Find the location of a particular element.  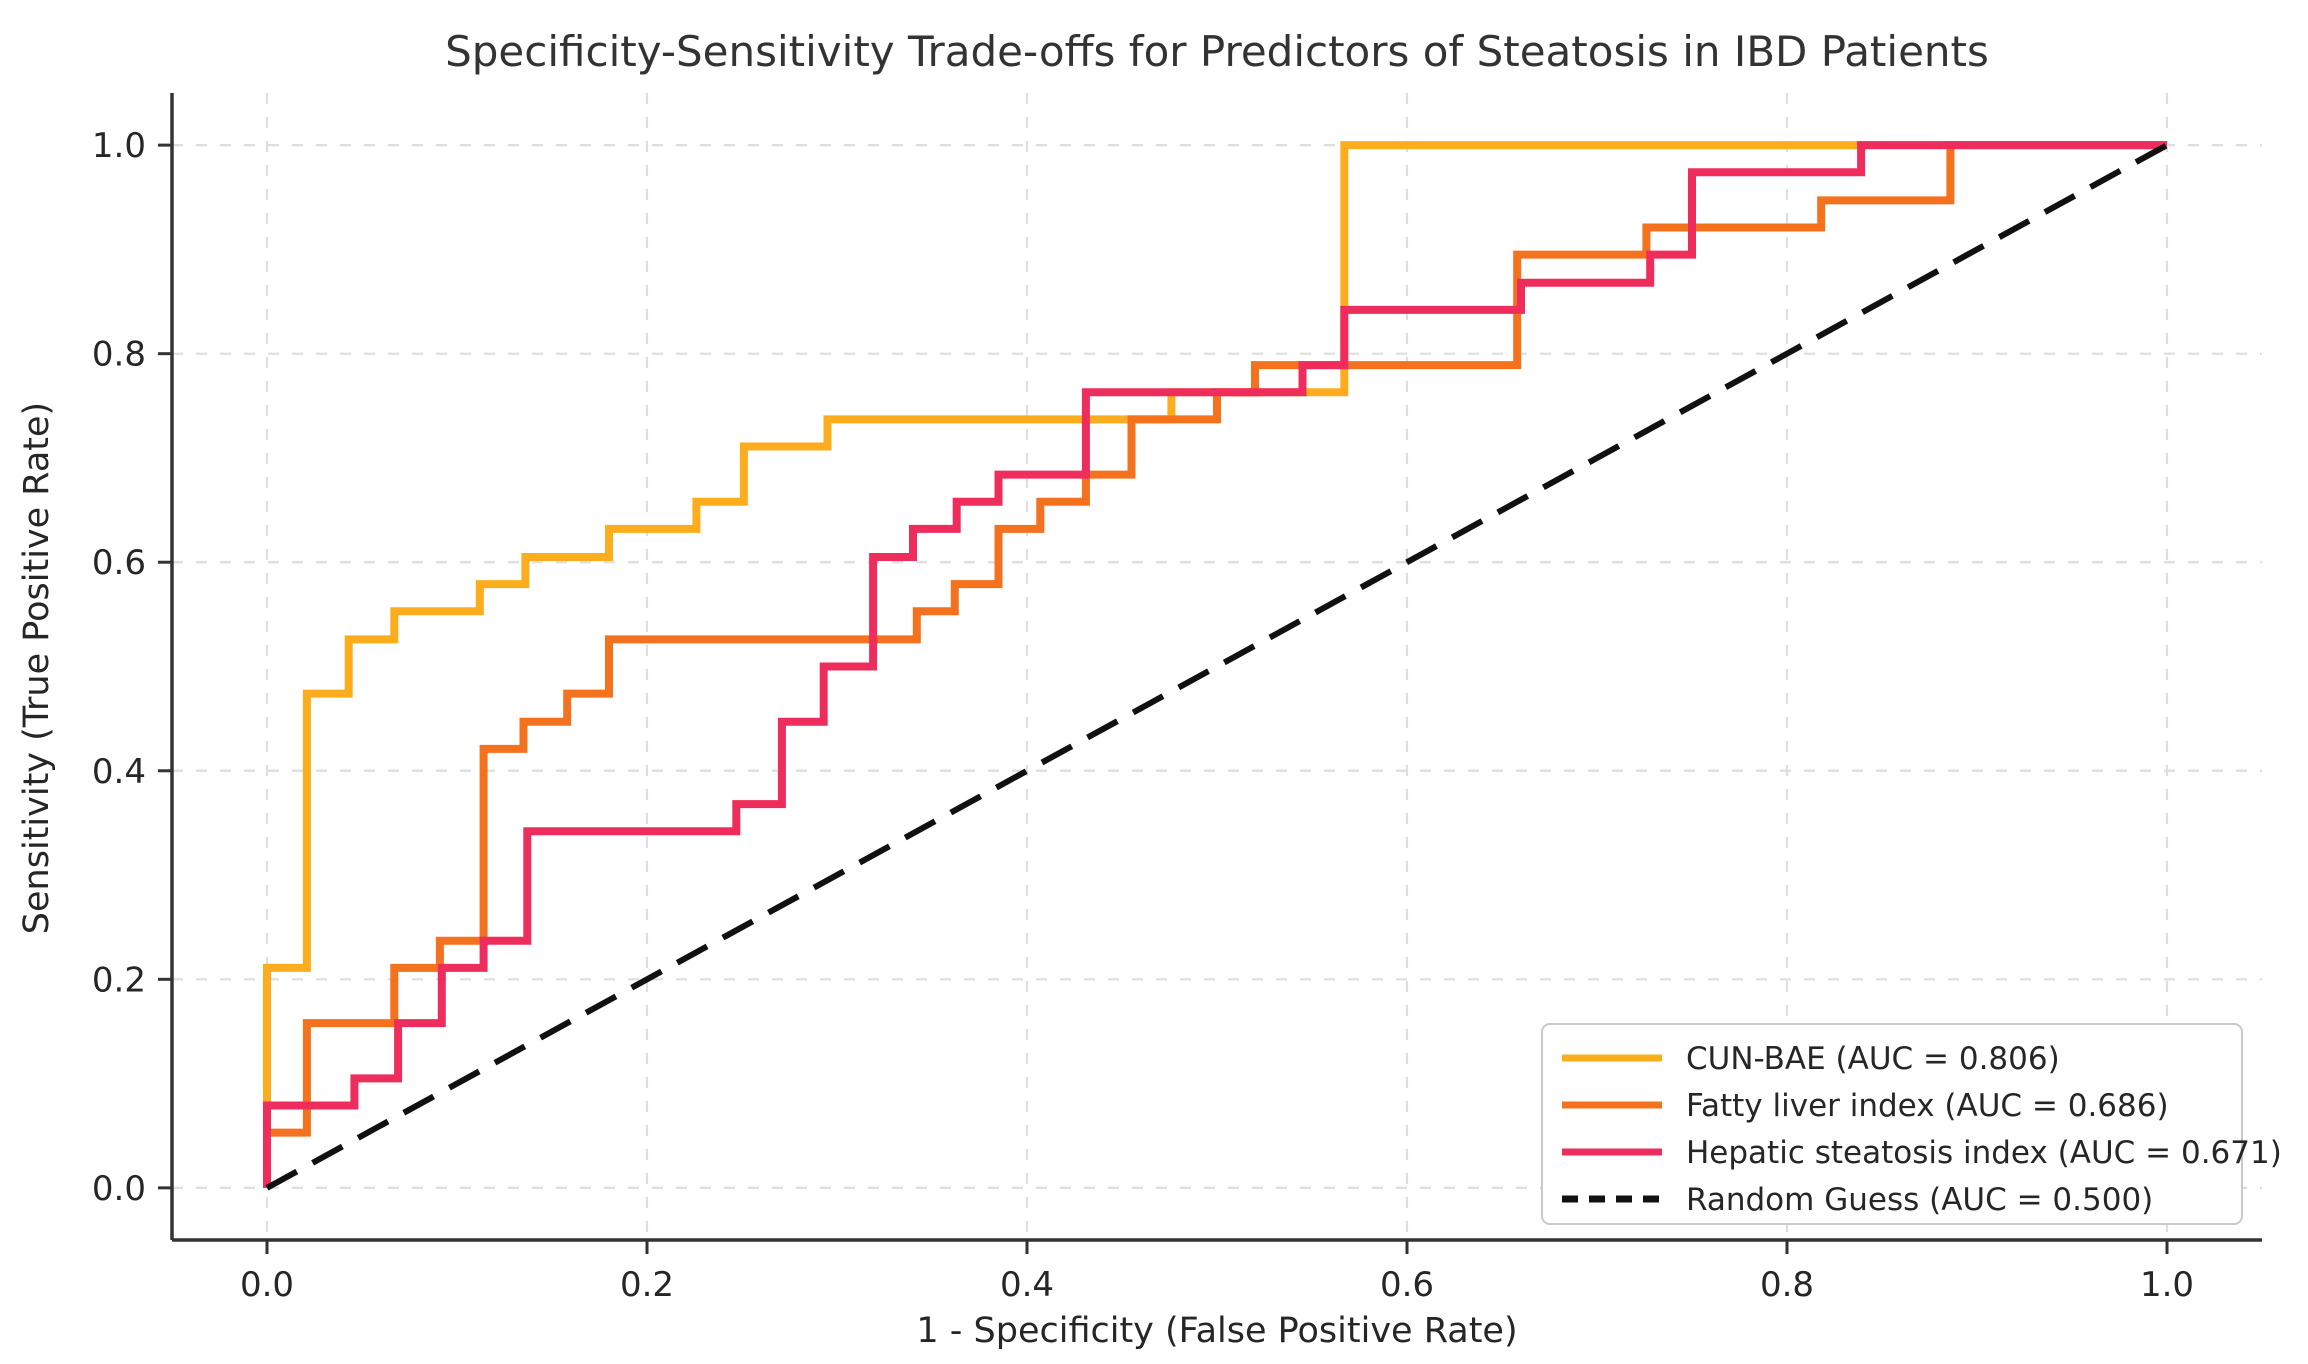

x-axis-label: 1 - Specificity (False Positive Rate) is located at coordinates (1216, 1331).